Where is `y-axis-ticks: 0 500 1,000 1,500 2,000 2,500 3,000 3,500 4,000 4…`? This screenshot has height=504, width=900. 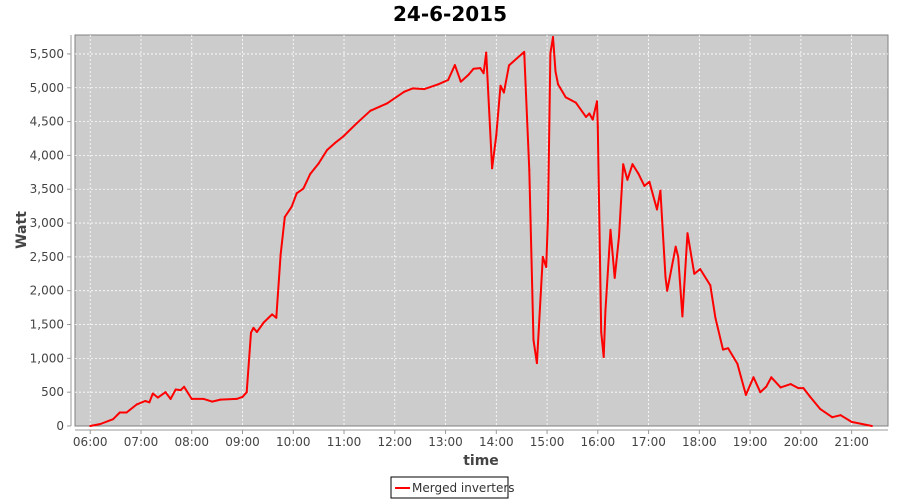
y-axis-ticks: 0 500 1,000 1,500 2,000 2,500 3,000 3,500 4,000 4… is located at coordinates (50, 240).